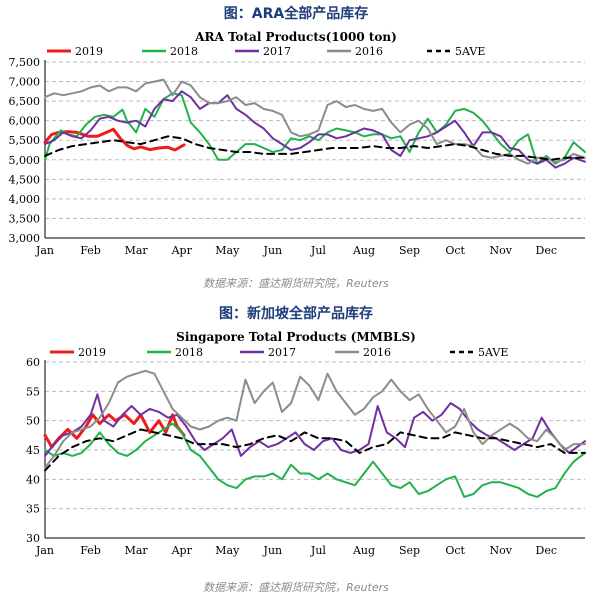  I want to click on chart-title: Singapore Total Products (MMBLS), so click(296, 337).